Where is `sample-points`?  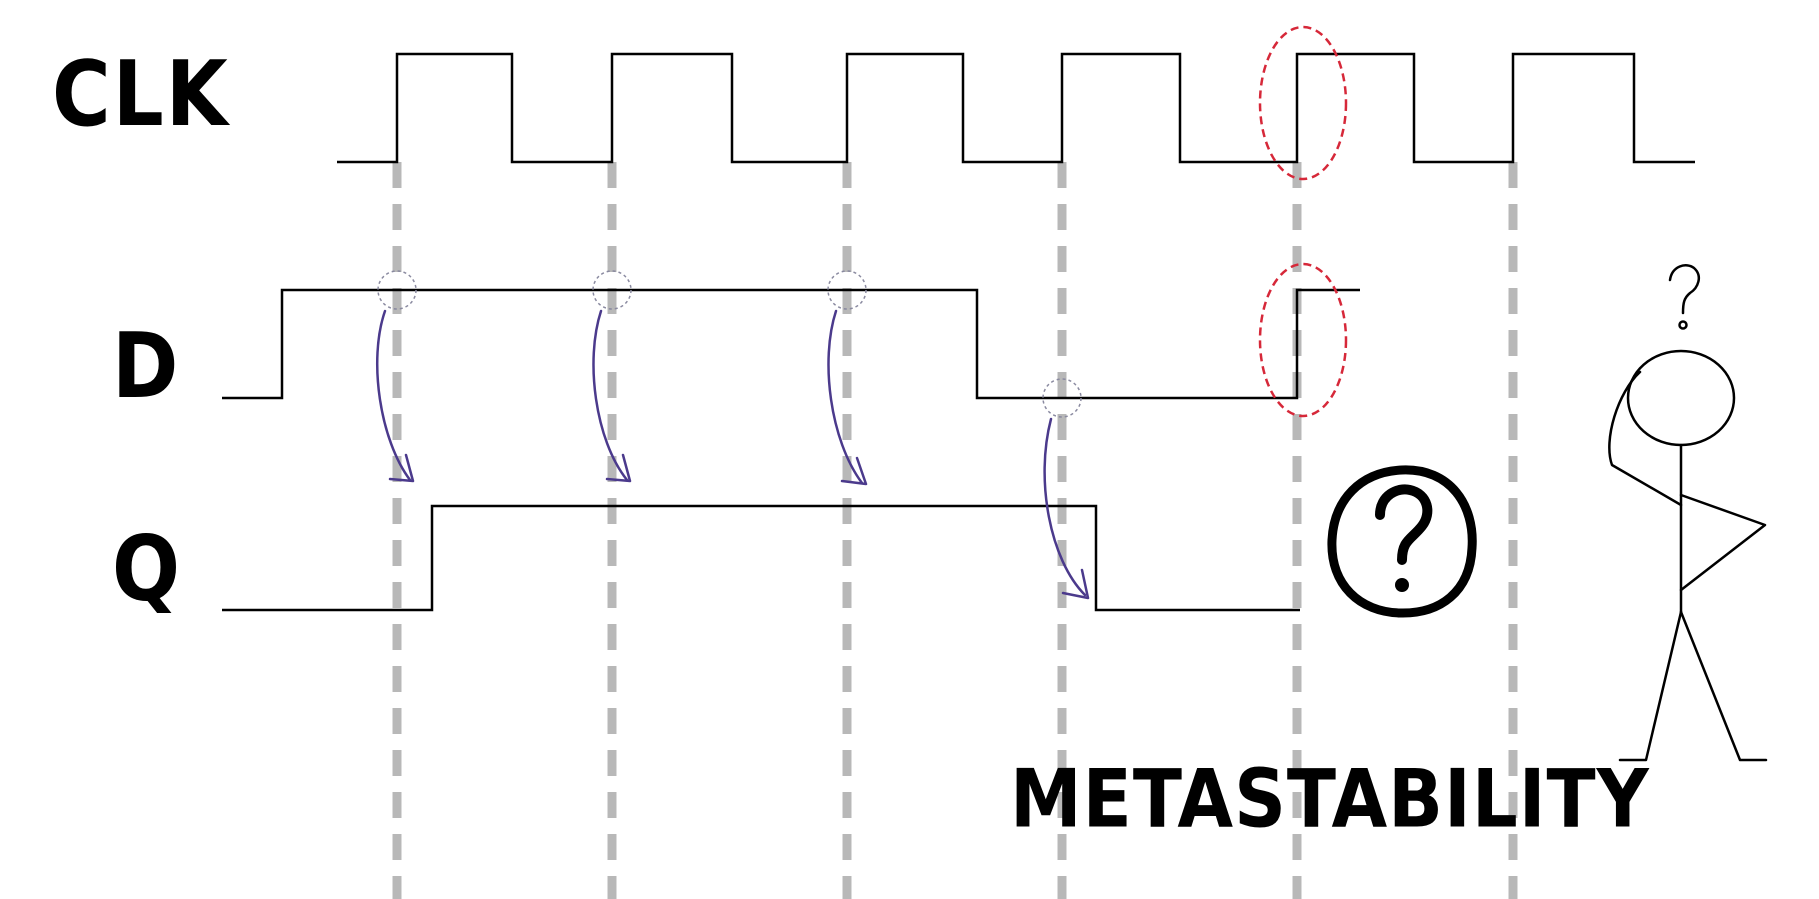 sample-points is located at coordinates (729, 344).